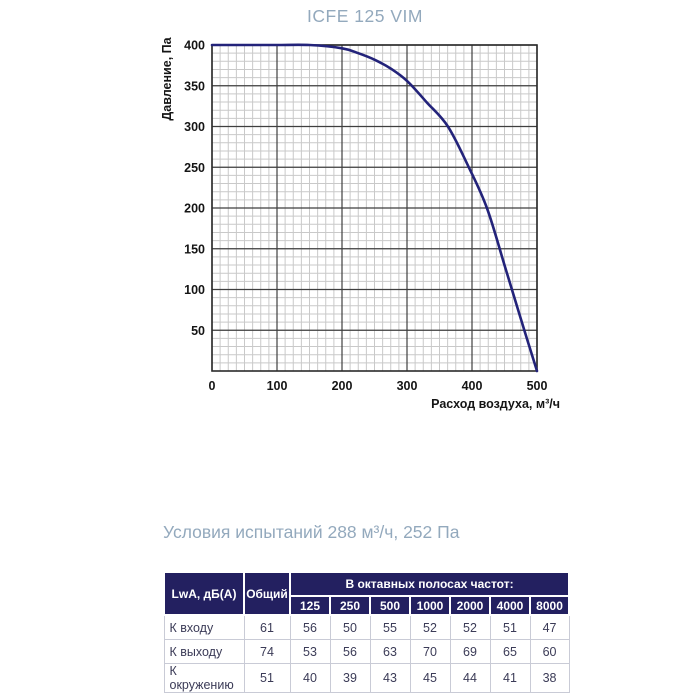  What do you see at coordinates (430, 605) in the screenshot?
I see `table-header-freq-1000: 1000` at bounding box center [430, 605].